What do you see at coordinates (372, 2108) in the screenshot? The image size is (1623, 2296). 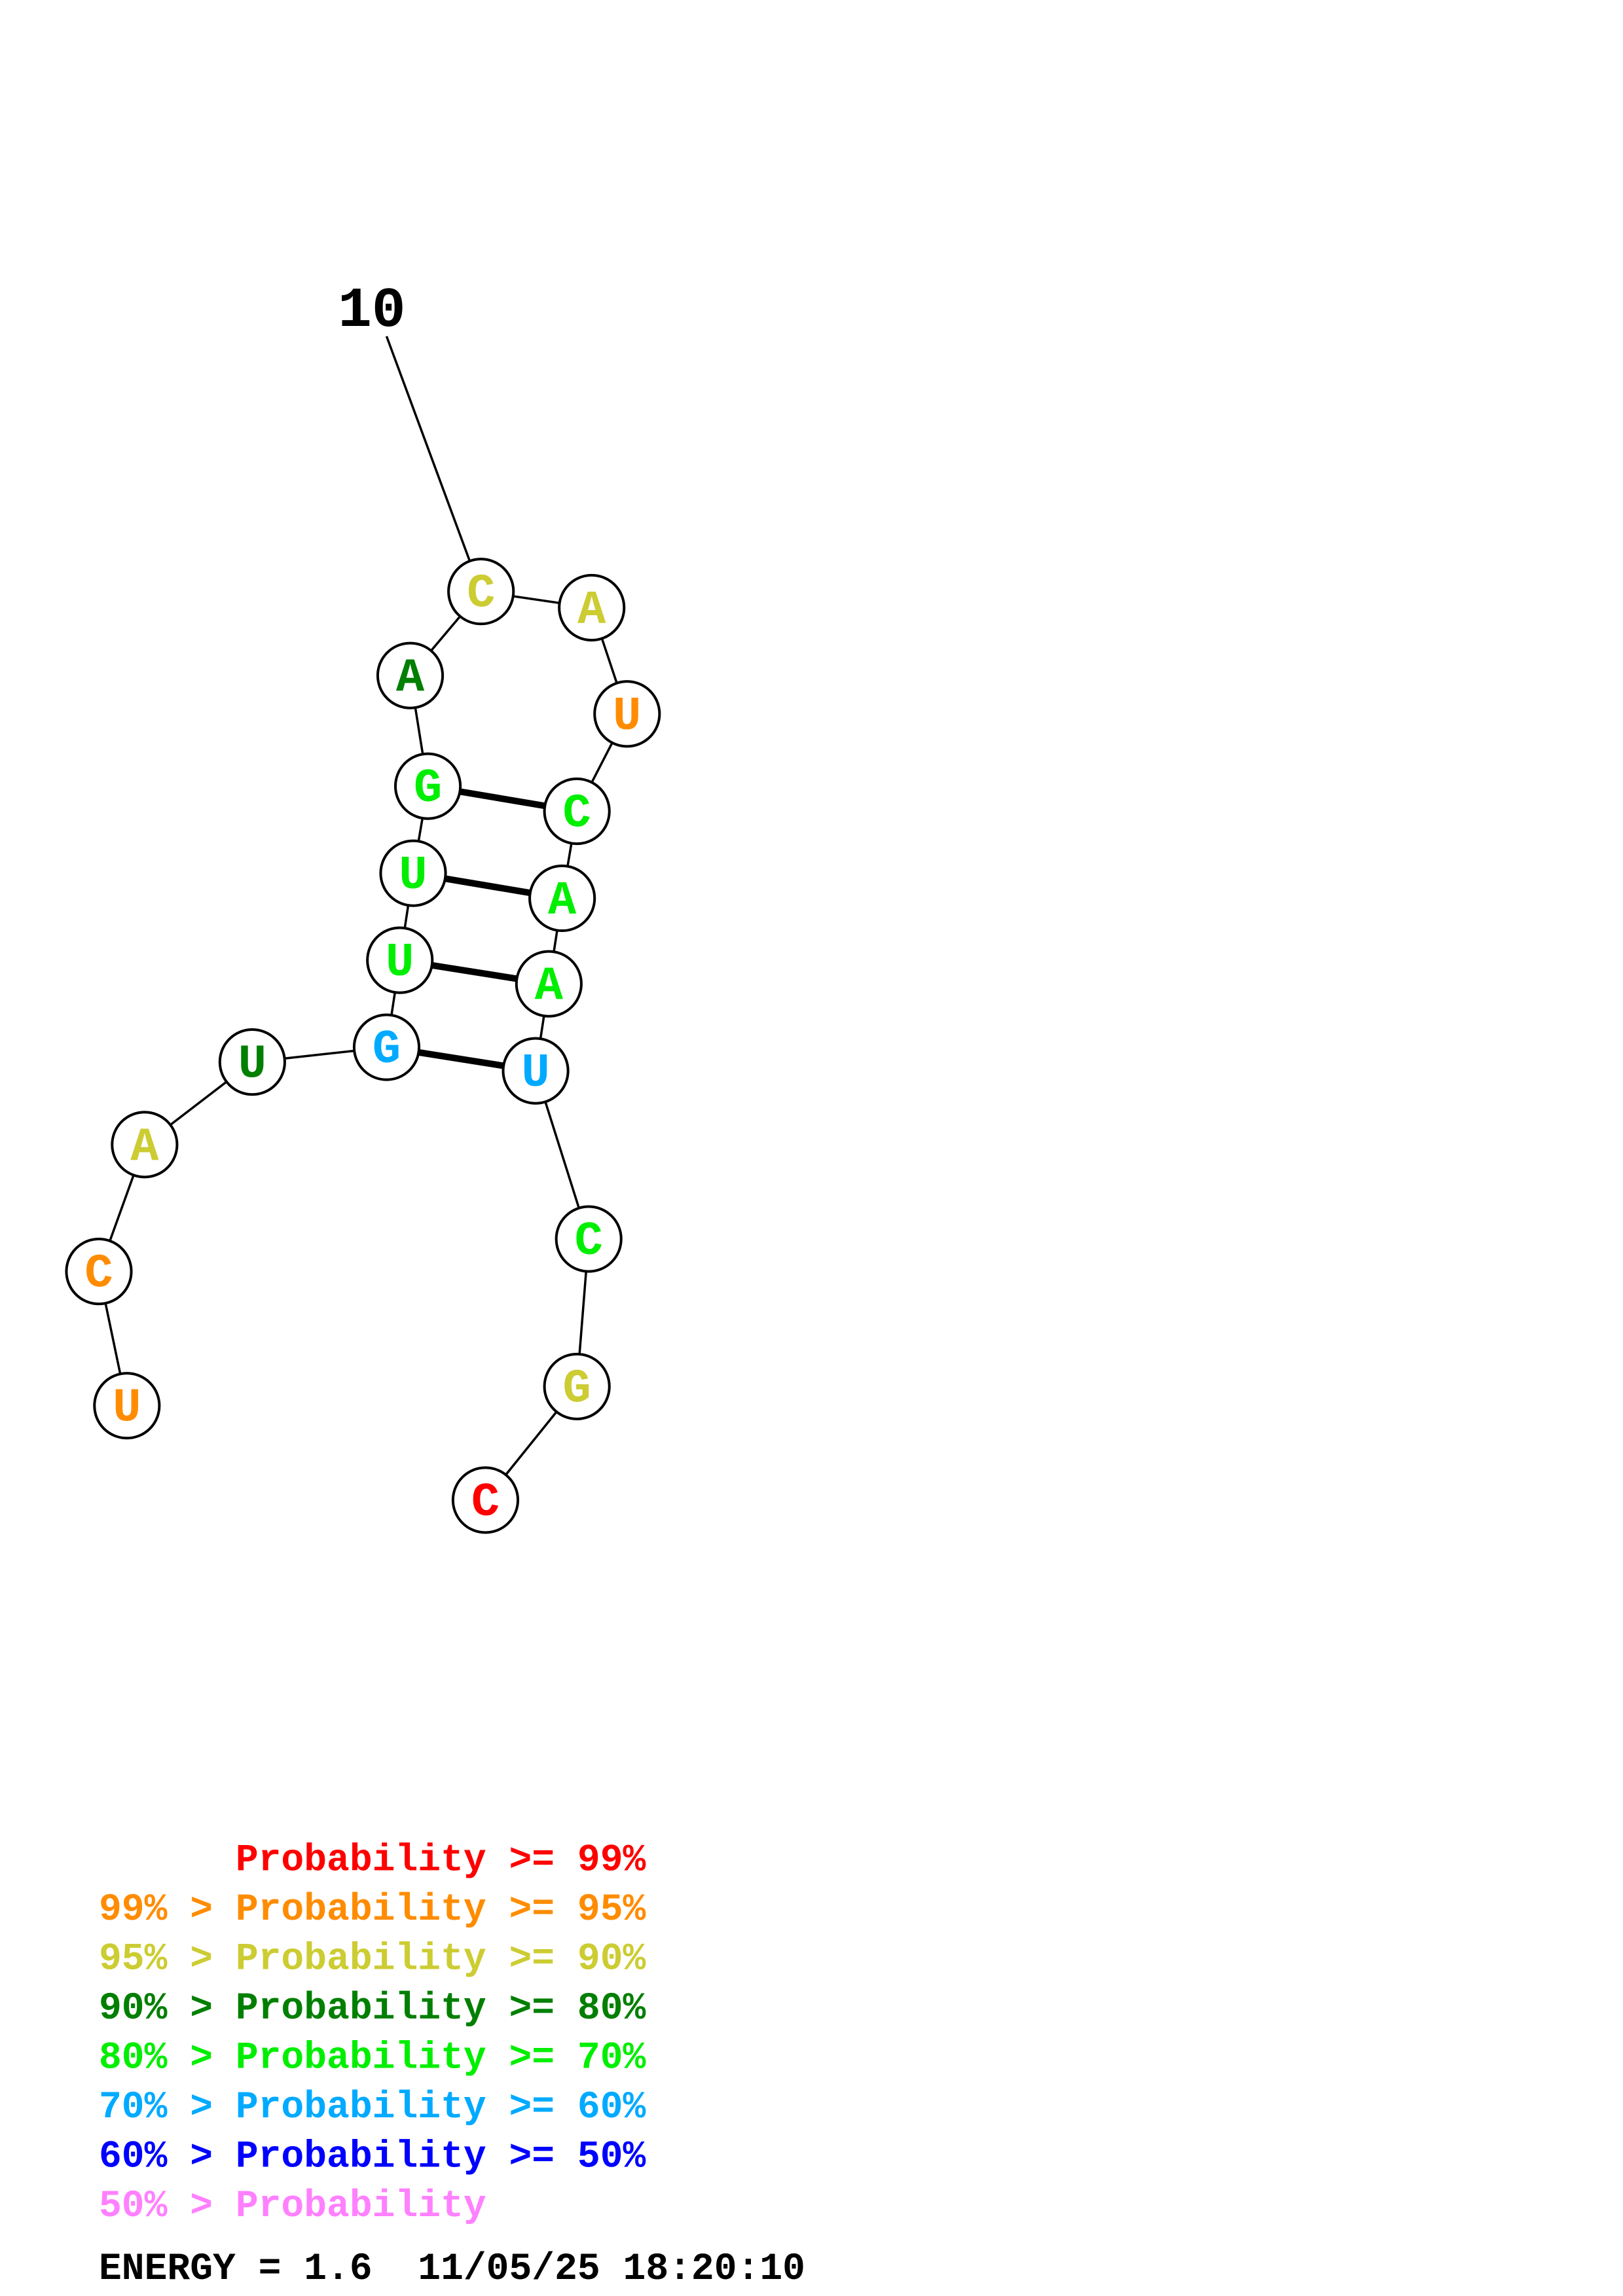 I see `legend-entry: 70% > Probability >= 60%` at bounding box center [372, 2108].